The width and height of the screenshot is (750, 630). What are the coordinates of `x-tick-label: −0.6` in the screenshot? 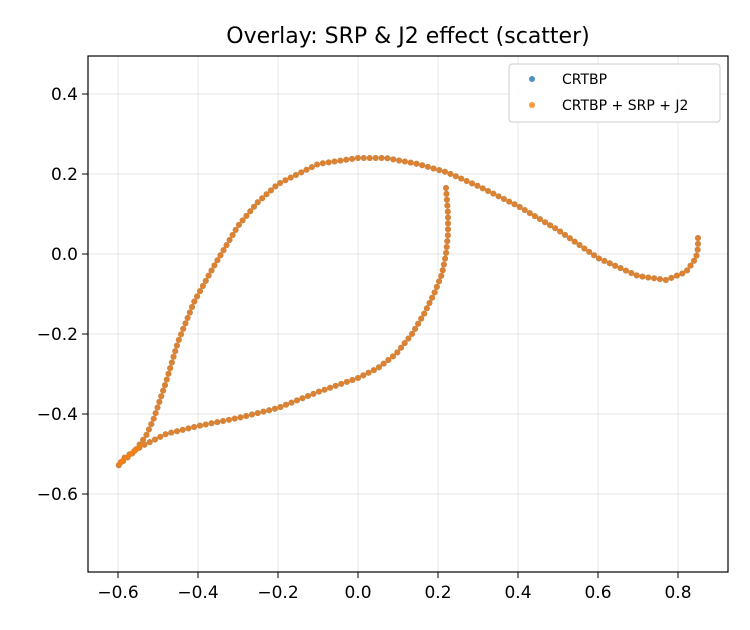 It's located at (117, 593).